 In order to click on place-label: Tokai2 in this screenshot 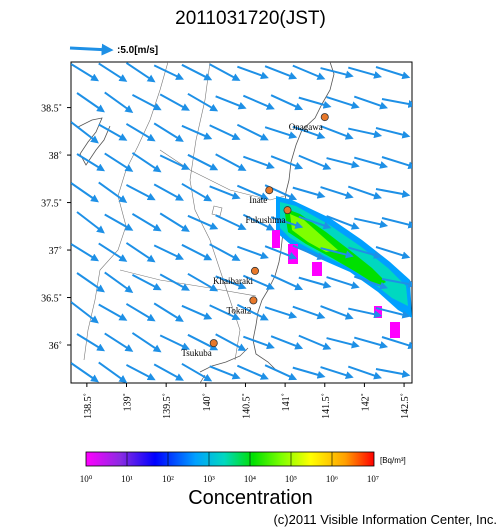, I will do `click(239, 310)`.